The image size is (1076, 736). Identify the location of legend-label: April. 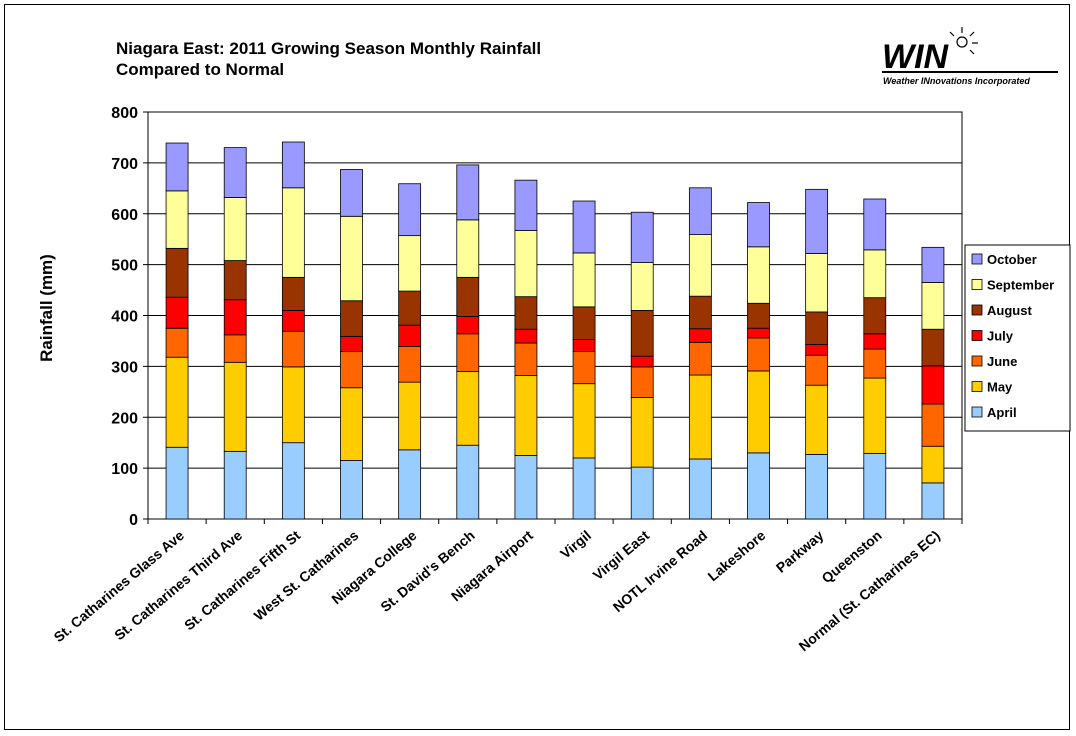
(1002, 412).